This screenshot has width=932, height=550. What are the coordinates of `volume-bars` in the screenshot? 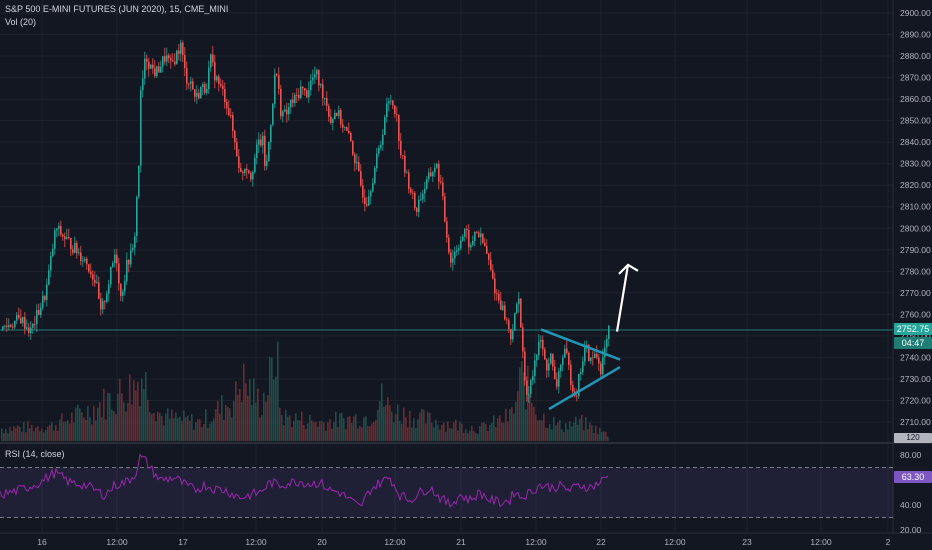 It's located at (305, 391).